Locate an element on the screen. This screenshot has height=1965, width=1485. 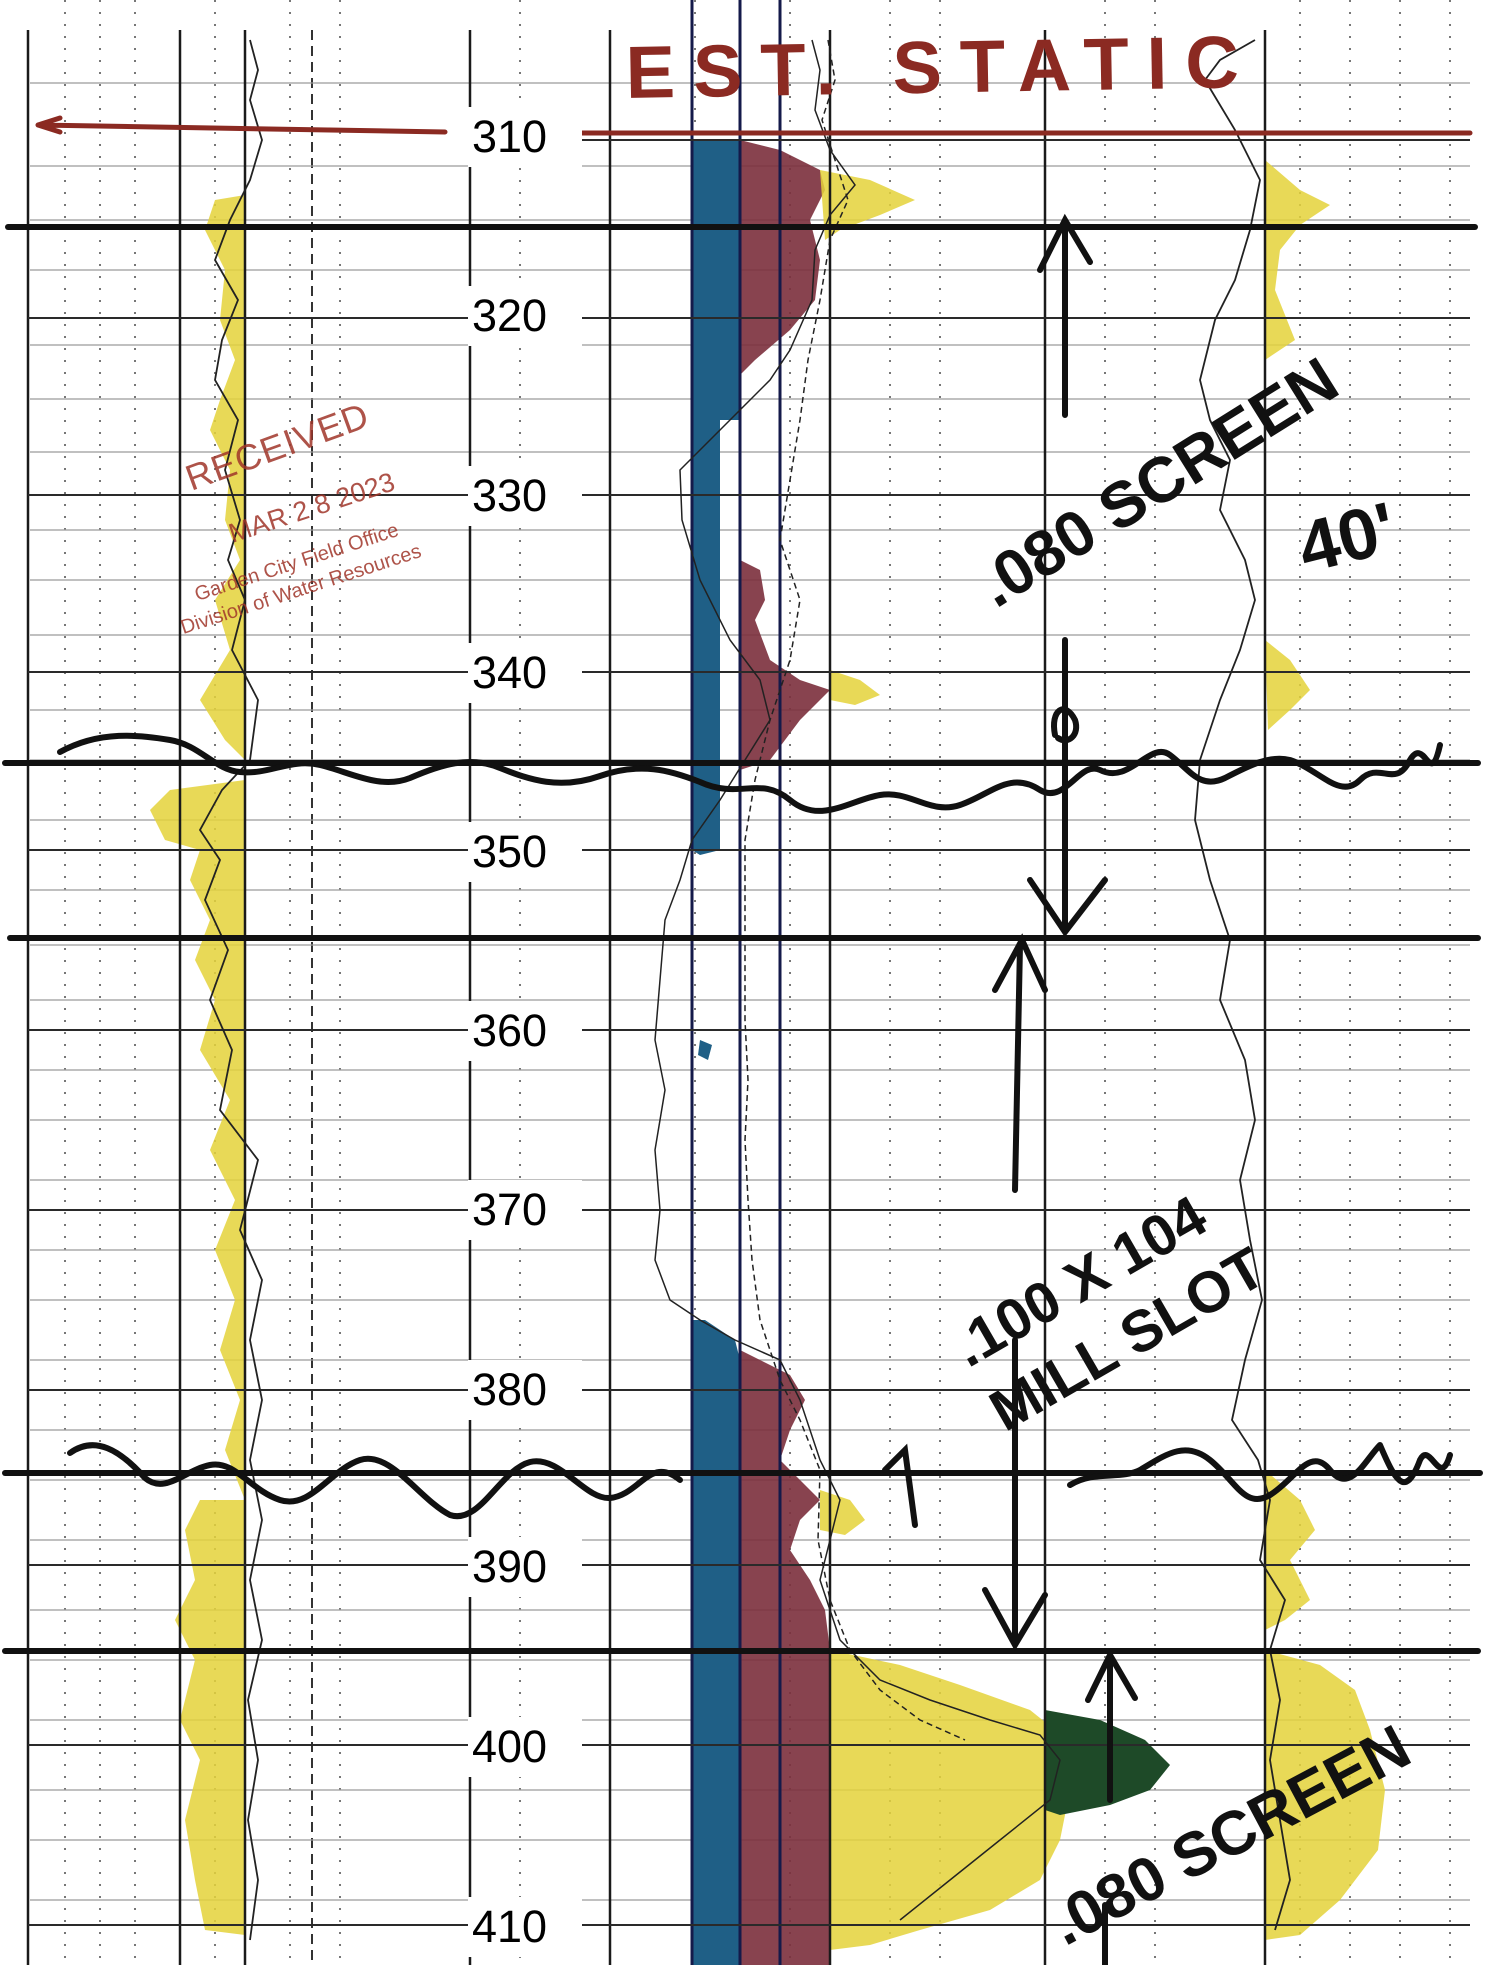
depth-label-340: 340 is located at coordinates (525, 673).